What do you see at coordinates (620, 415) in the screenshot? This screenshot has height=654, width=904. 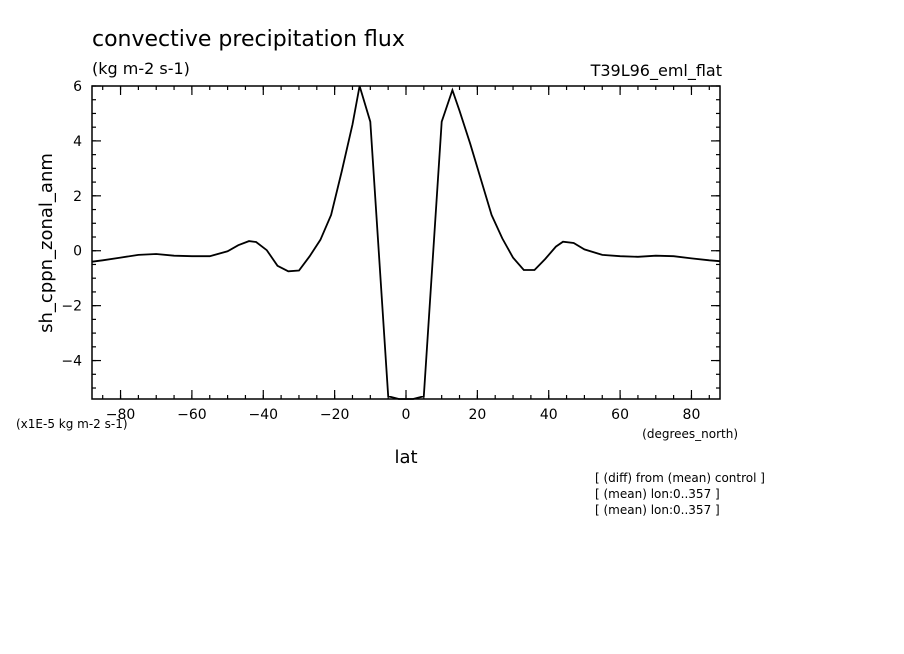 I see `x-tick-label: 60` at bounding box center [620, 415].